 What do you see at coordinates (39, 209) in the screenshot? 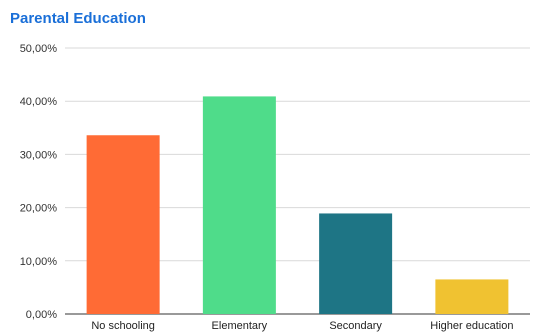
I see `y-tick-label: 20,00%` at bounding box center [39, 209].